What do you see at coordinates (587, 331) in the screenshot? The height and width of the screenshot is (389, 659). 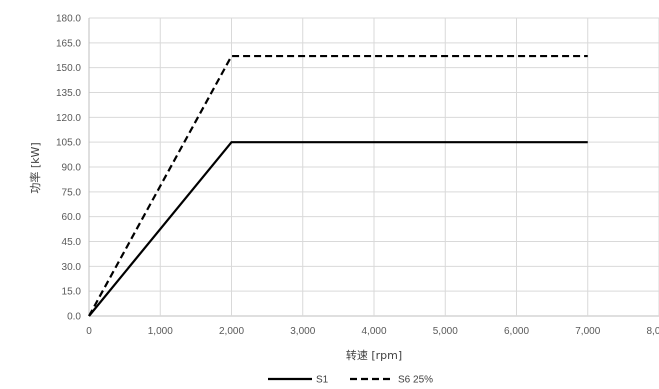 I see `x-tick-label: 7,000` at bounding box center [587, 331].